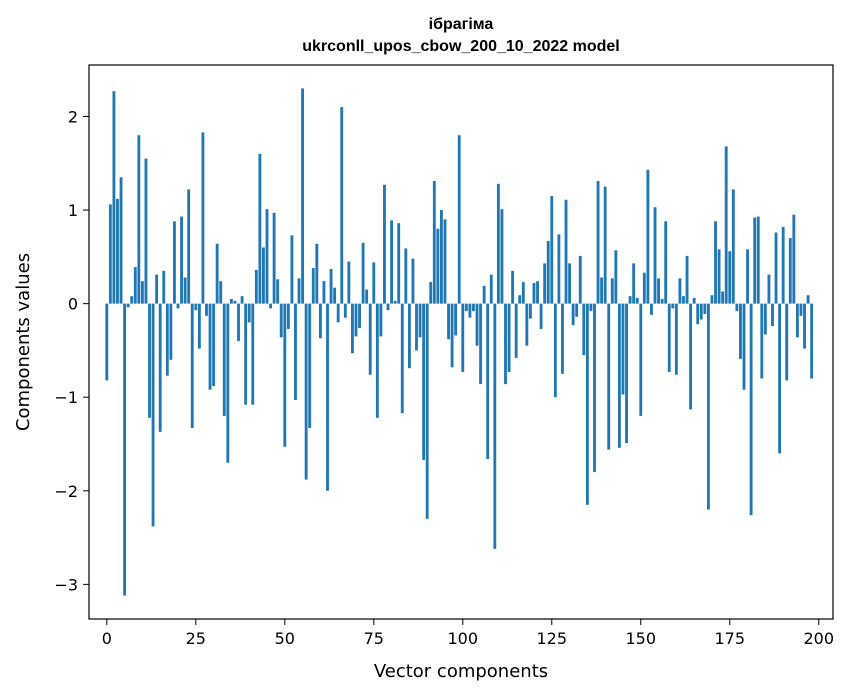  What do you see at coordinates (66, 491) in the screenshot?
I see `y-tick-label: −2` at bounding box center [66, 491].